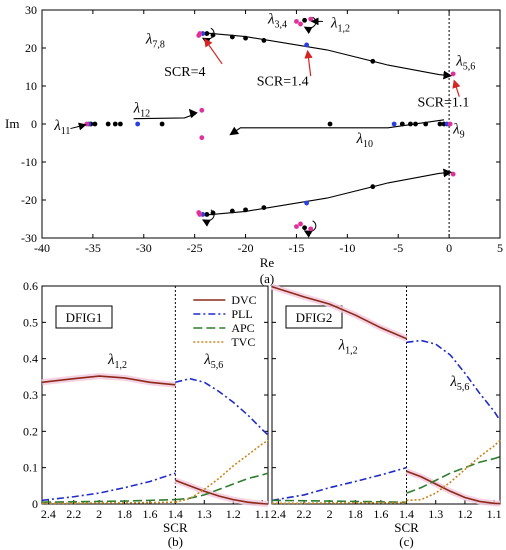 The image size is (506, 550). I want to click on x-tick-label: 2.4, so click(48, 514).